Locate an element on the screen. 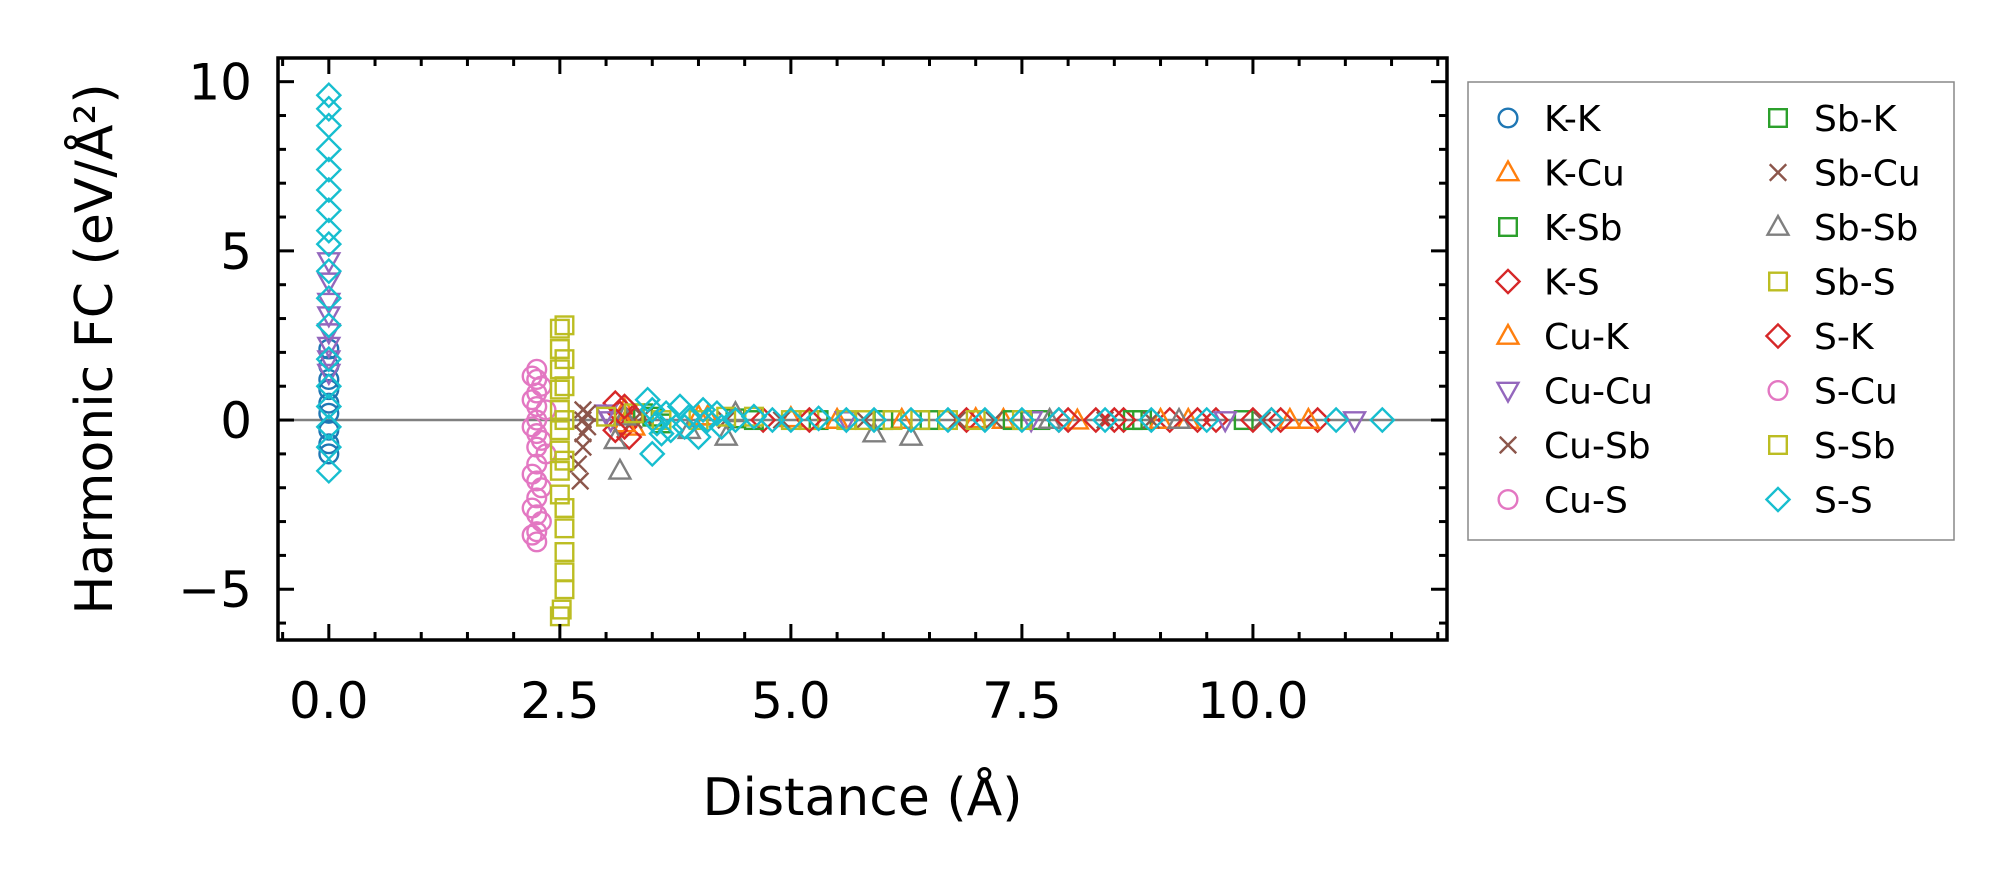  legend-label: Cu-S is located at coordinates (1586, 501).